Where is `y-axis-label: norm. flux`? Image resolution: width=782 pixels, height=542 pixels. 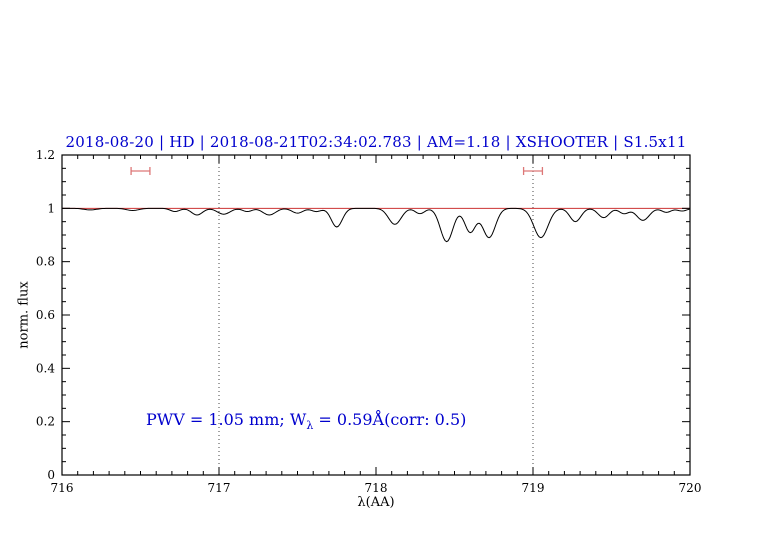
y-axis-label: norm. flux is located at coordinates (24, 315).